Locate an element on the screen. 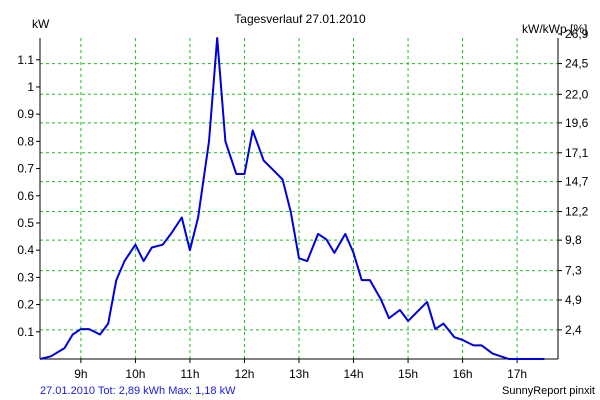 The image size is (600, 400). y-tick-label-right: 24,5 is located at coordinates (577, 64).